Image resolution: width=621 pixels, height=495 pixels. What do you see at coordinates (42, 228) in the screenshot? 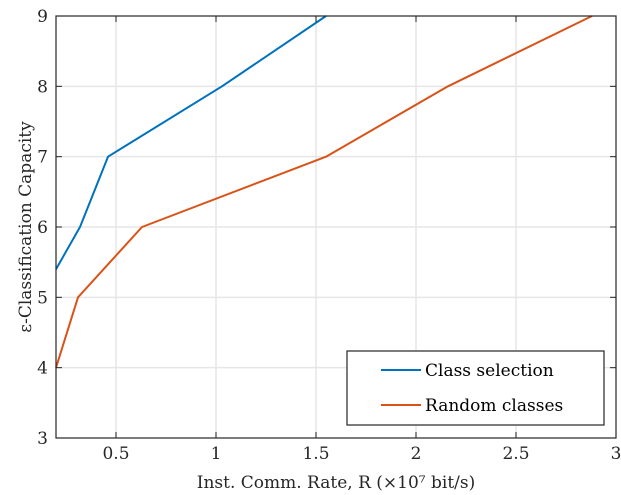
I see `y-tick-label: 6` at bounding box center [42, 228].